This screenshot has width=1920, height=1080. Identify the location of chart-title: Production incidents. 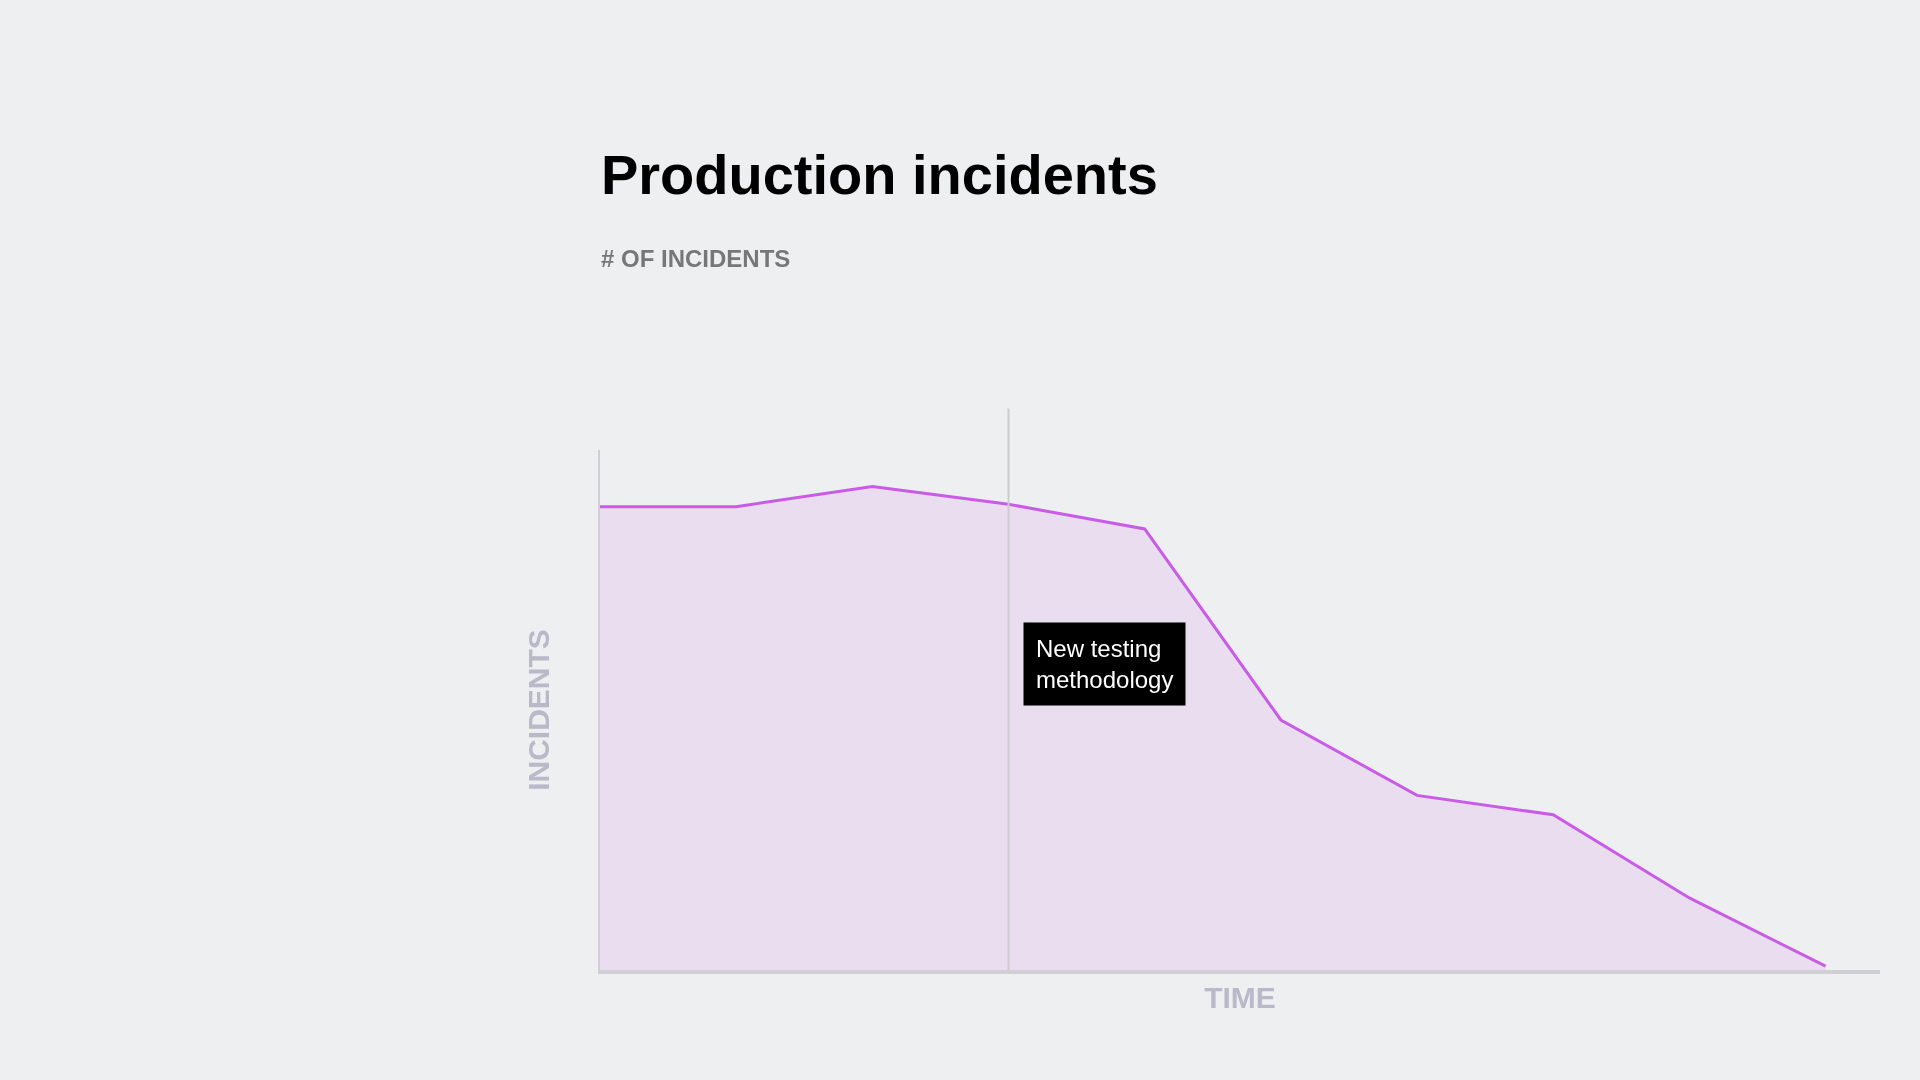
(879, 175).